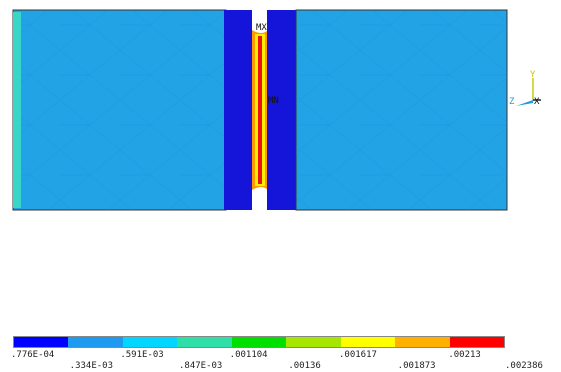 The width and height of the screenshot is (561, 372). I want to click on legend-label-top: .001617, so click(358, 355).